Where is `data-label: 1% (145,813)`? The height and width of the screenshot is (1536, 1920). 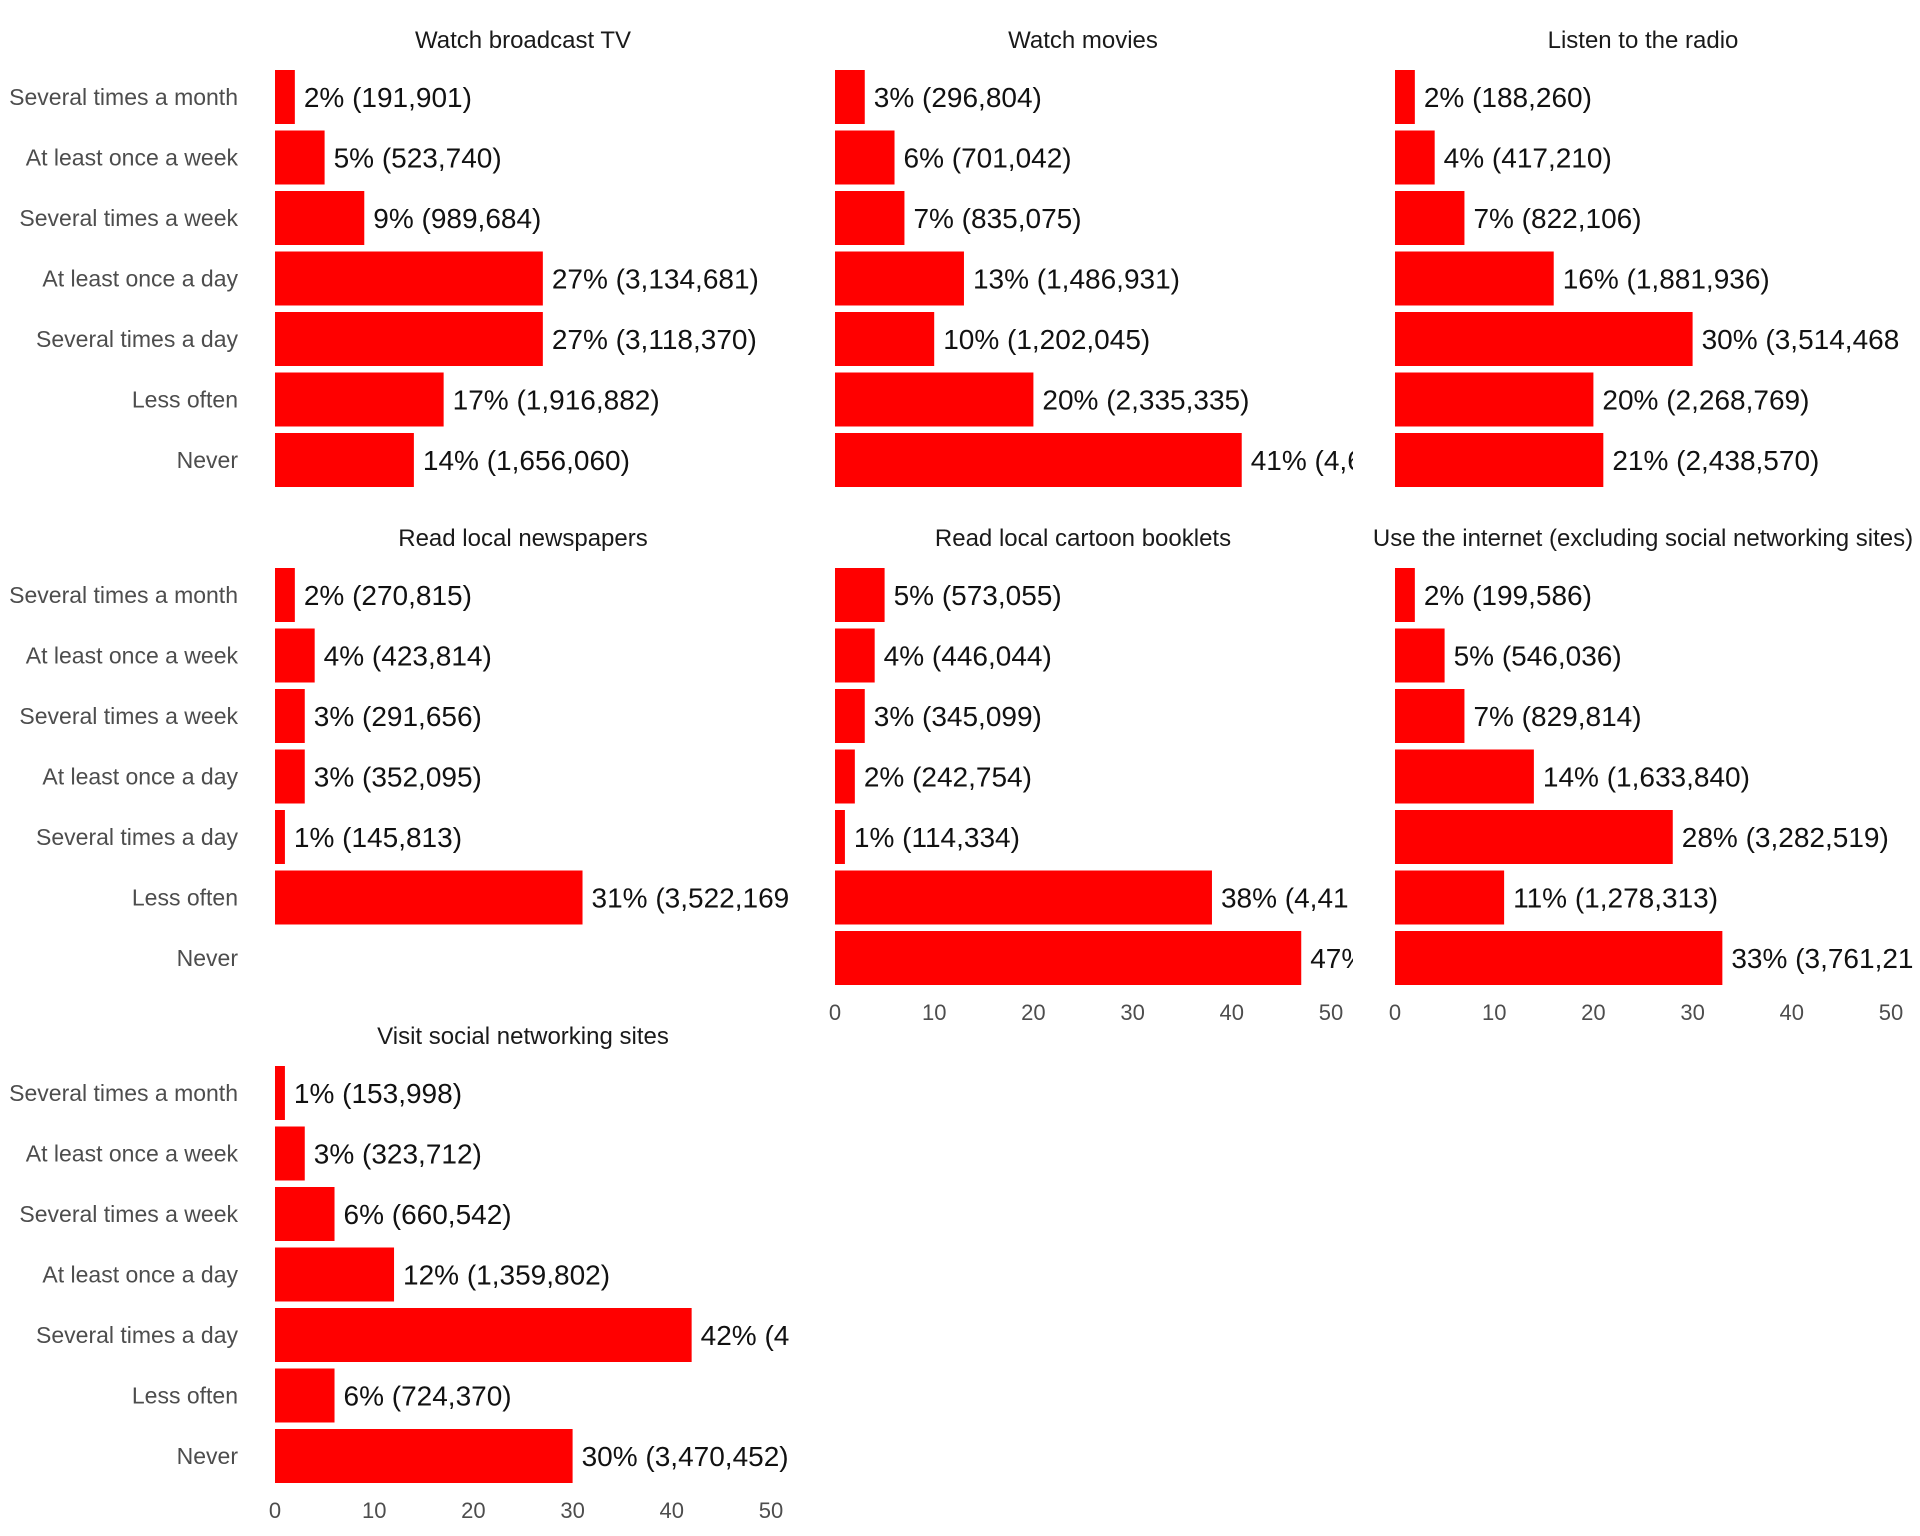
data-label: 1% (145,813) is located at coordinates (378, 837).